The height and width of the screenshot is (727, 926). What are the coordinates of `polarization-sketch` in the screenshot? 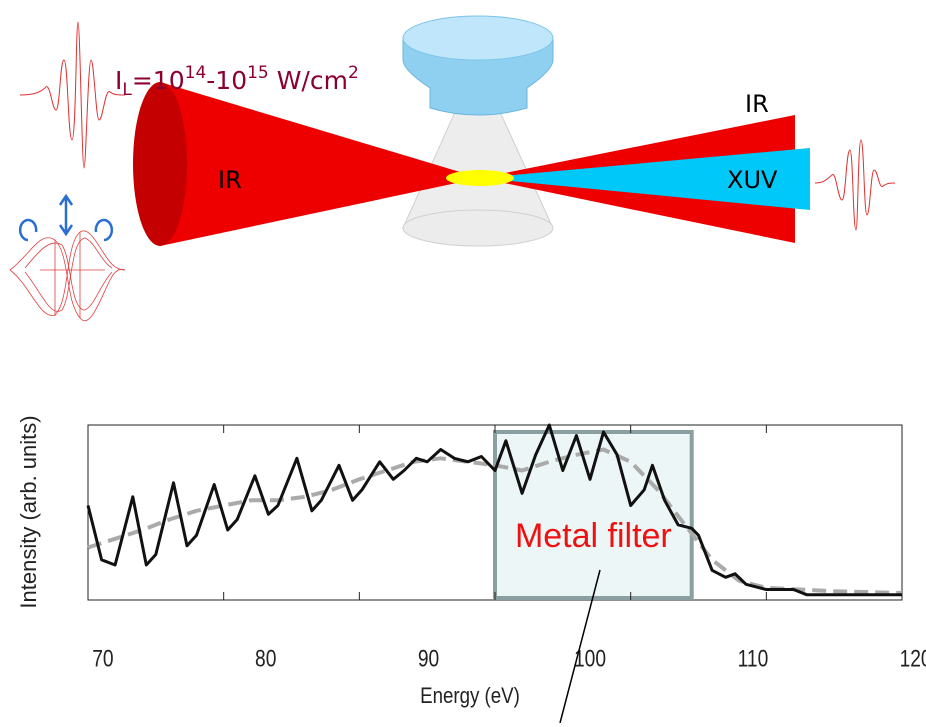 It's located at (67, 275).